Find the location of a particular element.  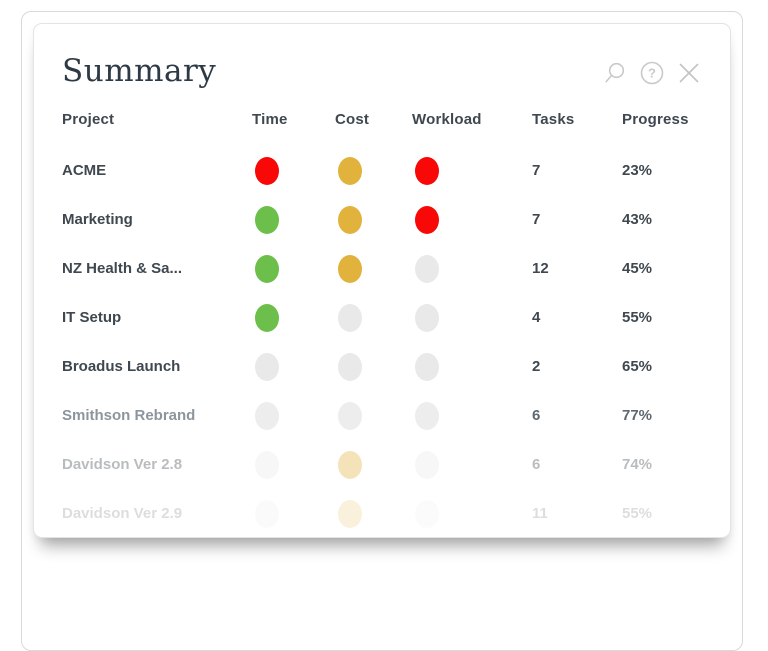

table-row: Marketing 7 43% is located at coordinates (382, 219).